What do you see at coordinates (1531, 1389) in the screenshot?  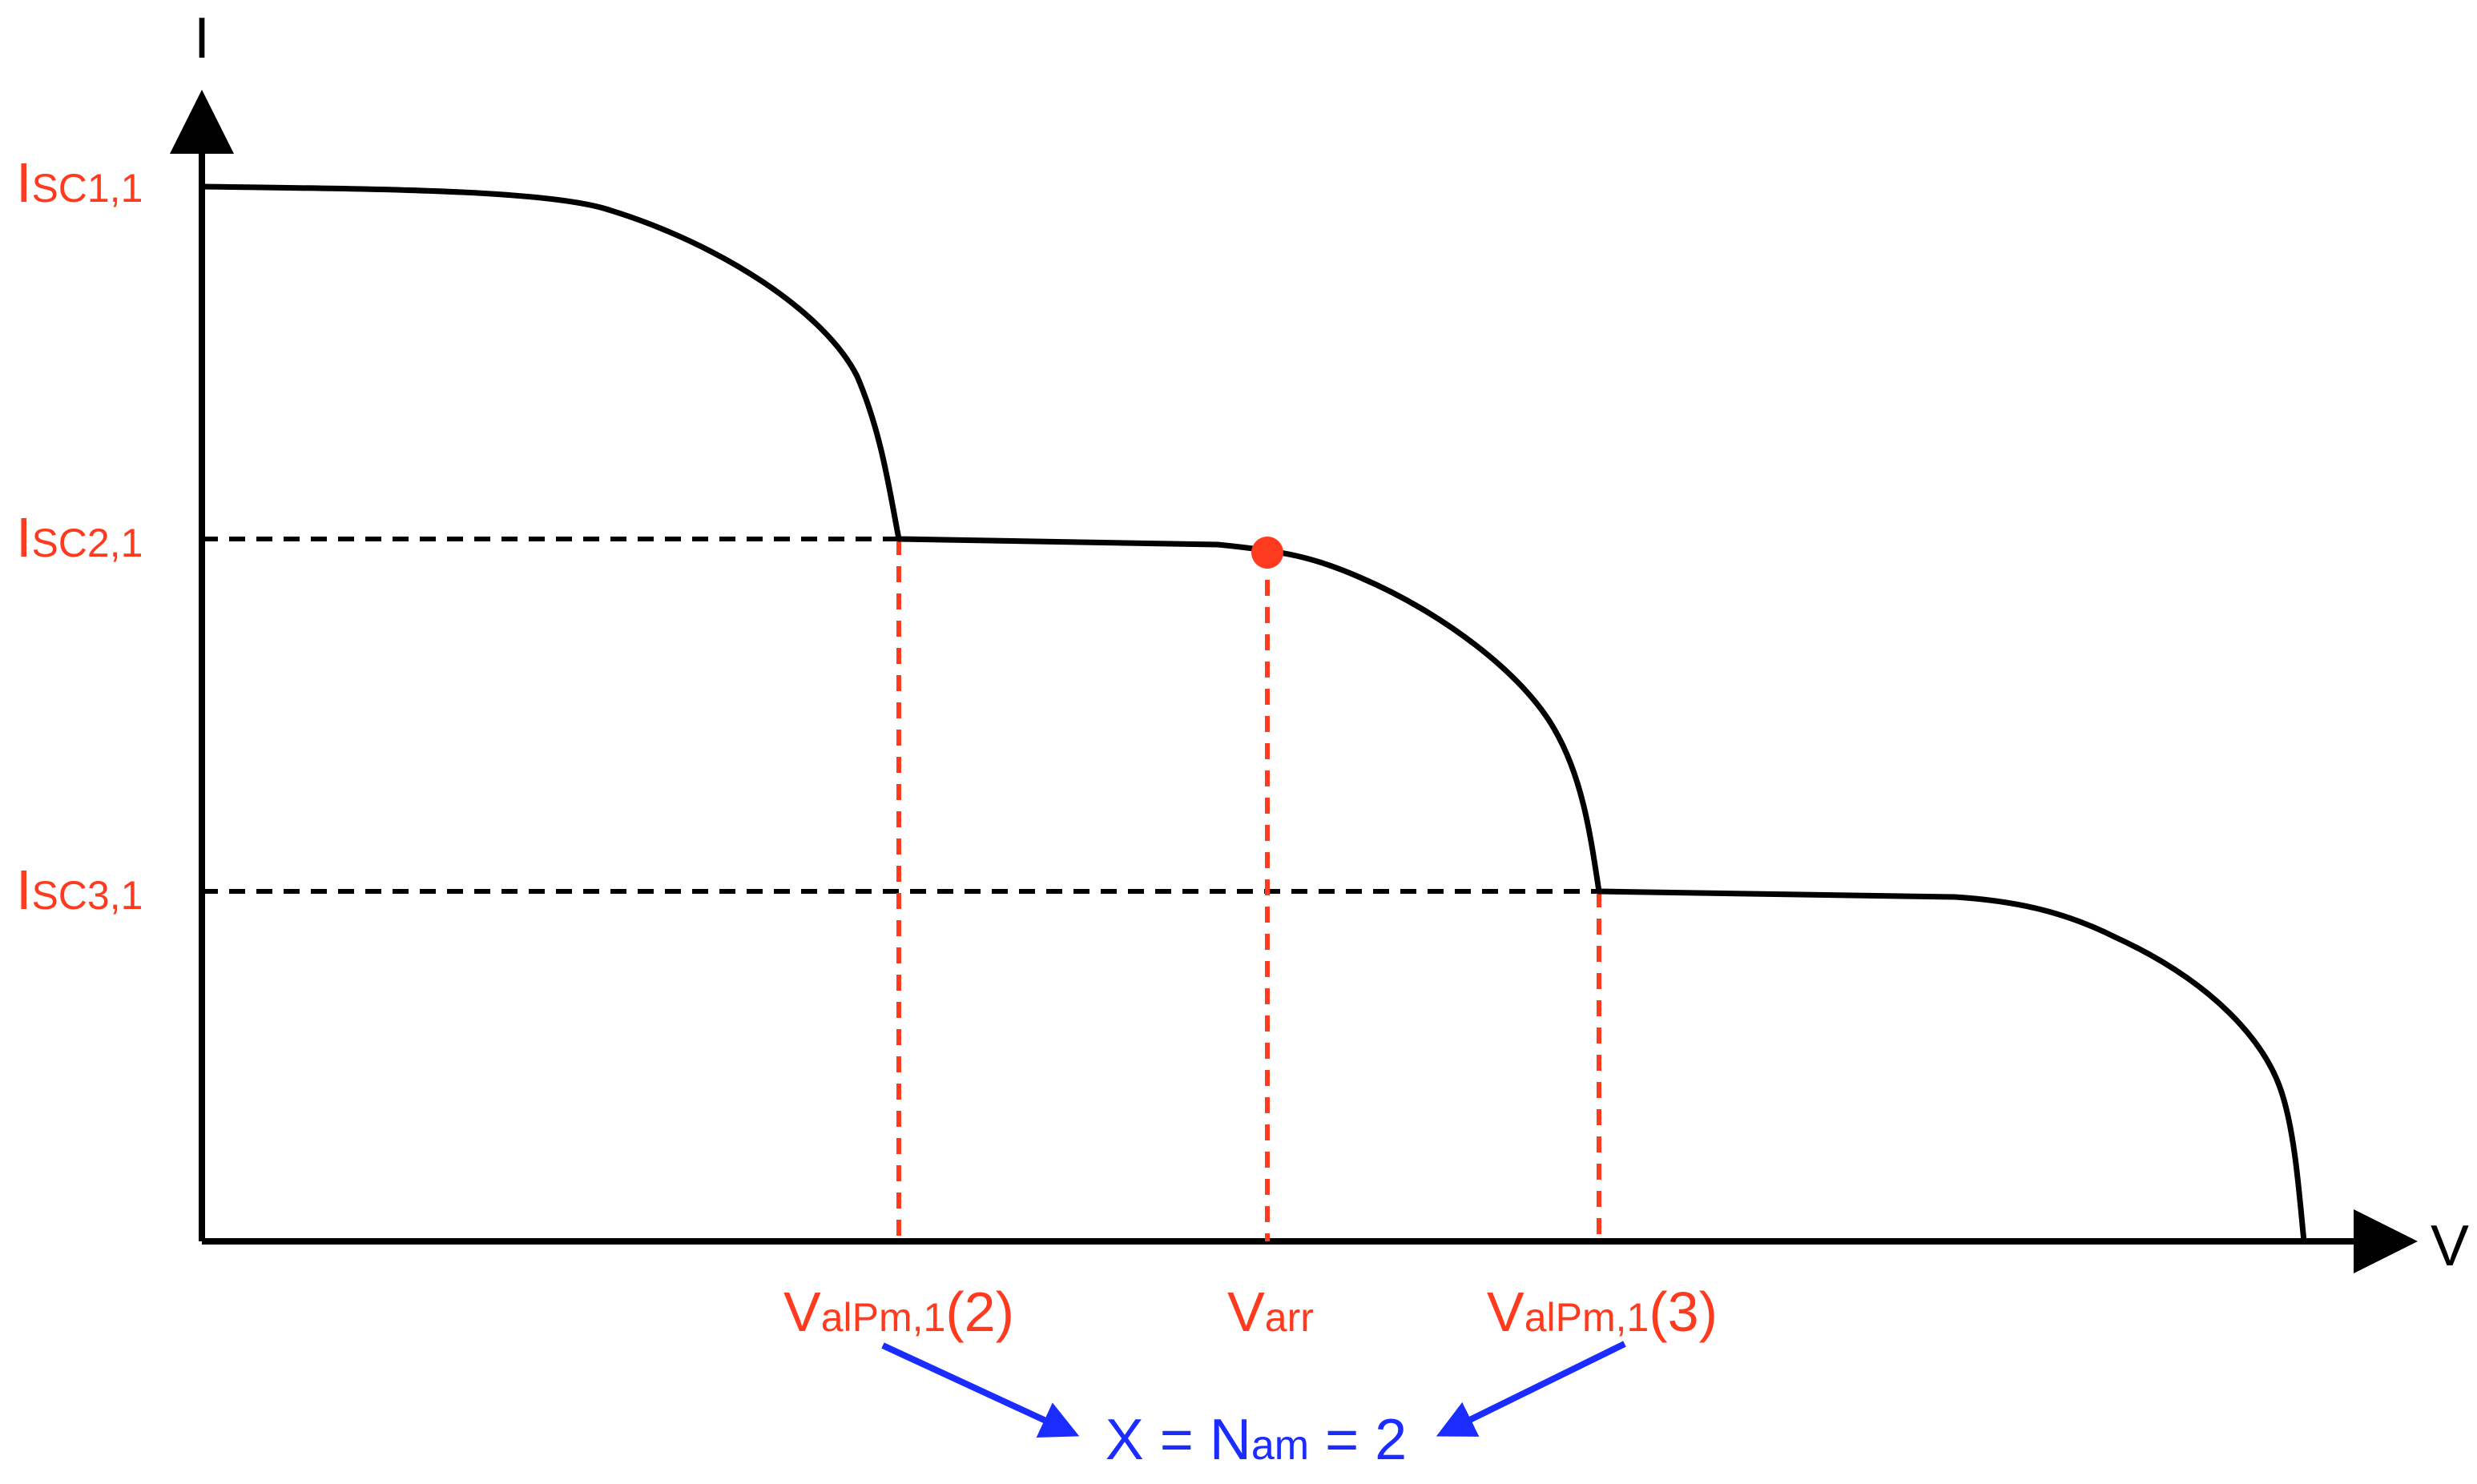 I see `right-blue-arrow` at bounding box center [1531, 1389].